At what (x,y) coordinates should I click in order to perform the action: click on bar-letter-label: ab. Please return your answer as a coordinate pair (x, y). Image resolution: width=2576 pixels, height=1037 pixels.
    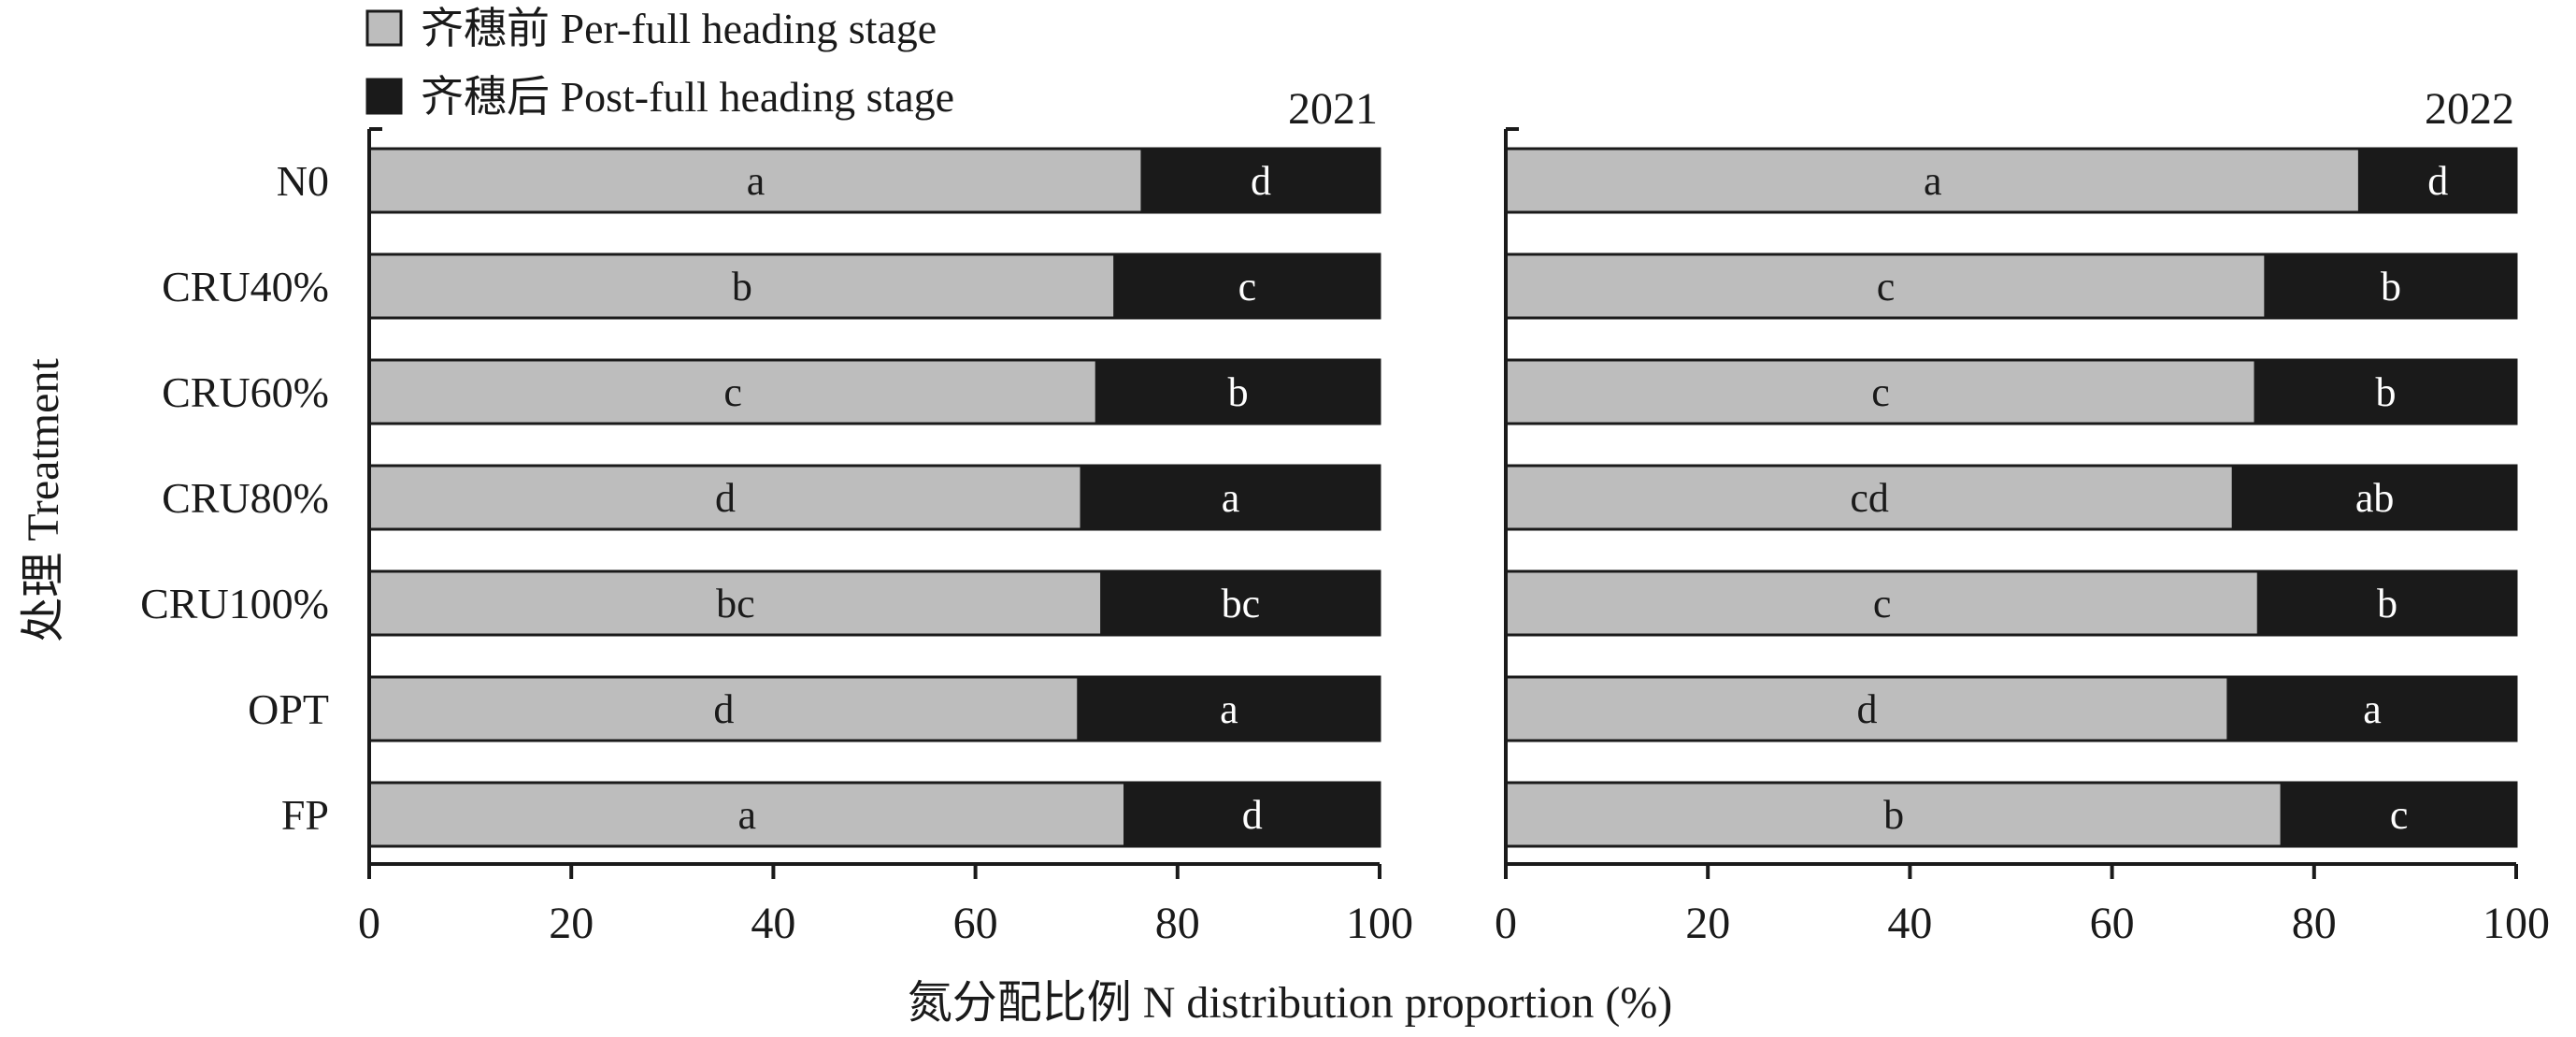
    Looking at the image, I should click on (2375, 498).